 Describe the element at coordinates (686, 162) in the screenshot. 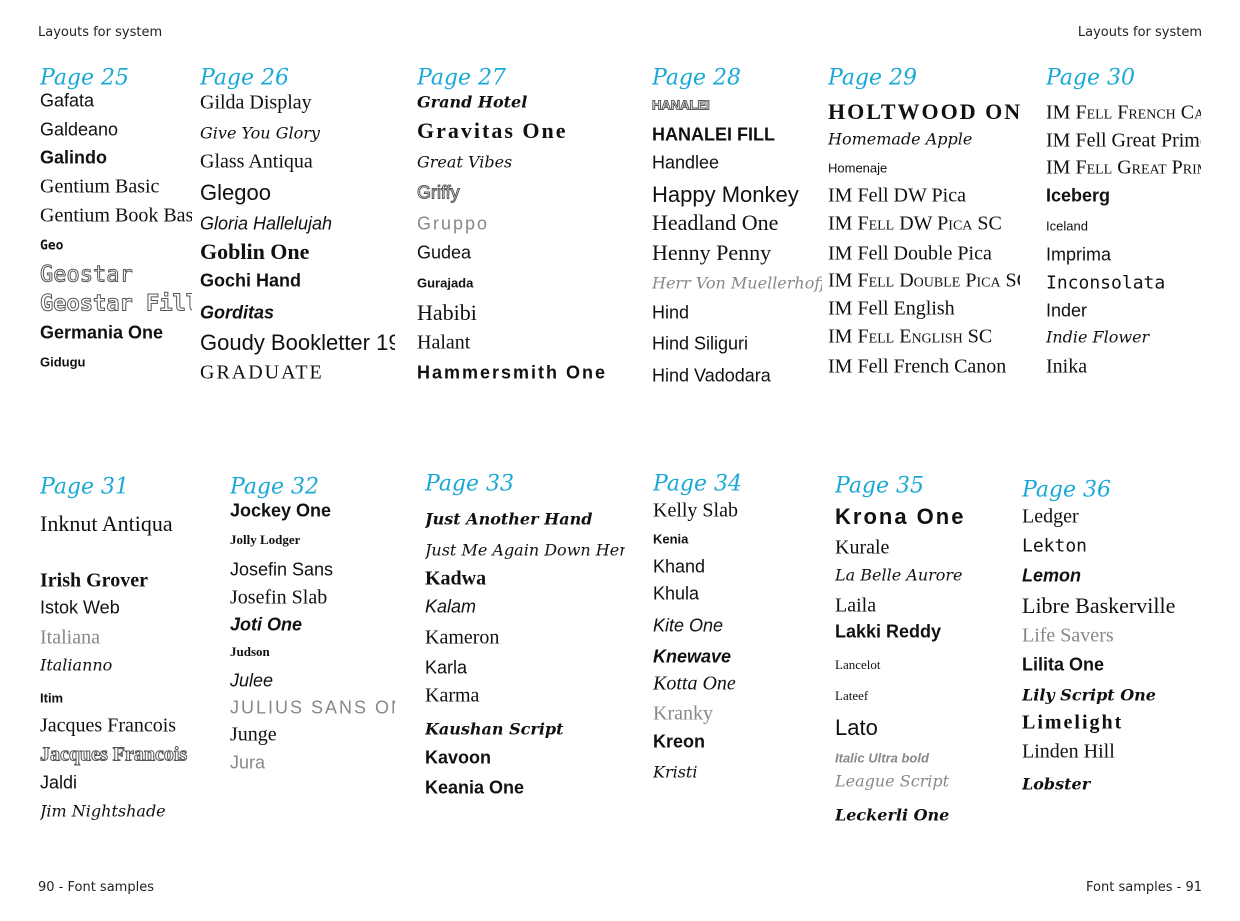

I see `font-sample: Handlee` at that location.